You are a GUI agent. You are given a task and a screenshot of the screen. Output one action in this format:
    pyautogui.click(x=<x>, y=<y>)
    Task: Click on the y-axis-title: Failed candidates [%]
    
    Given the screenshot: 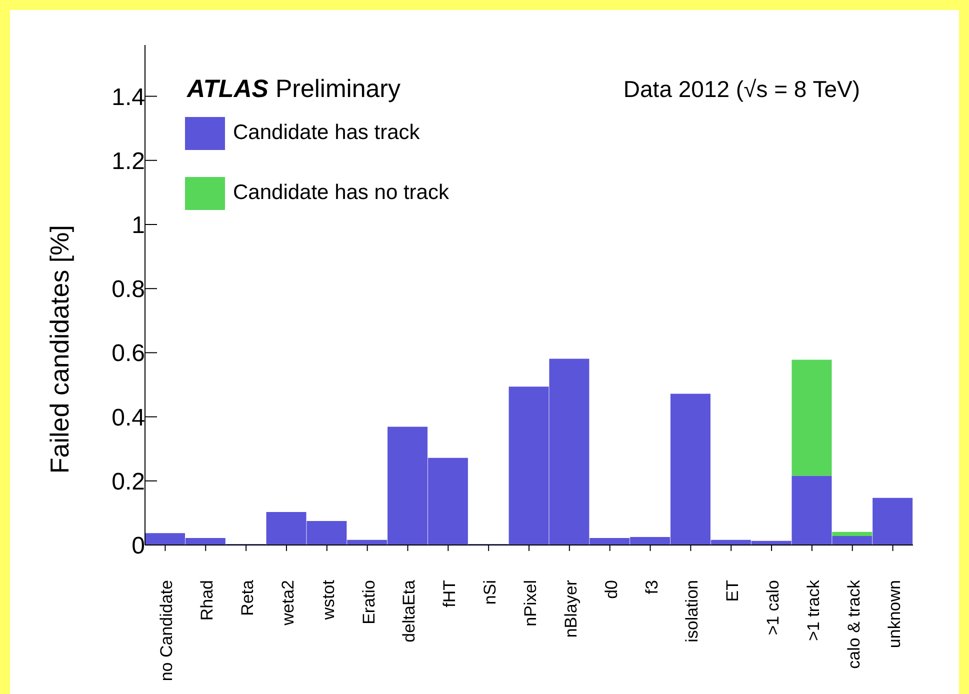 What is the action you would take?
    pyautogui.click(x=59, y=349)
    